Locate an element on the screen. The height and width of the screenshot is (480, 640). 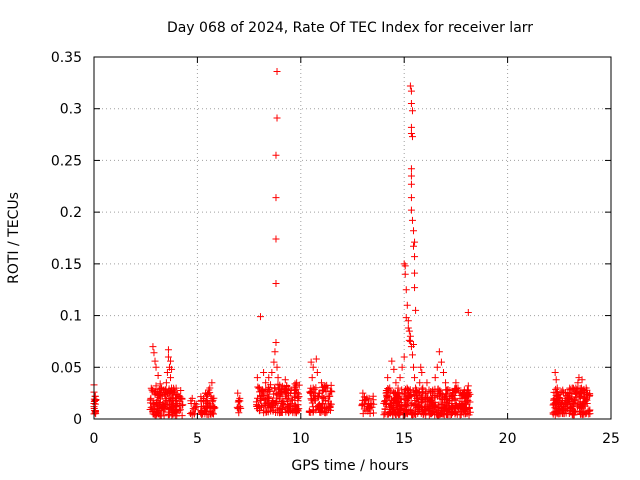
y-tick-label: 0.05 is located at coordinates (66, 368).